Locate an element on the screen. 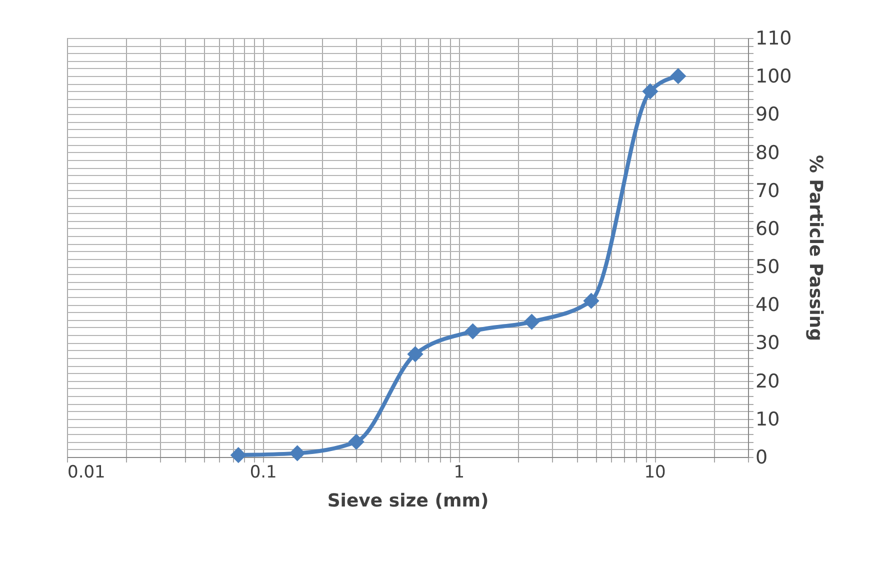  y-tick-label: 20 is located at coordinates (768, 381).